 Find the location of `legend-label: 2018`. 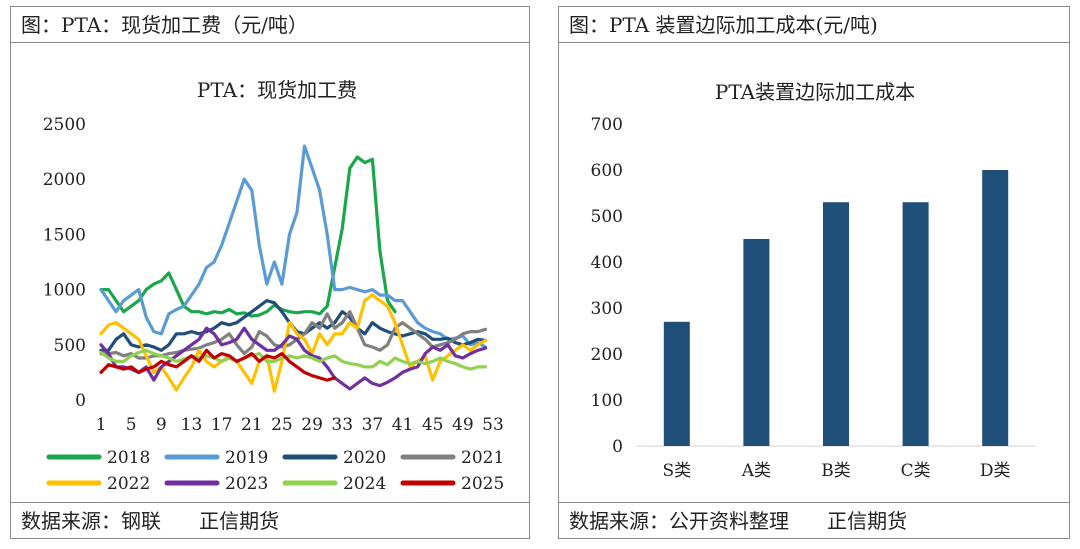

legend-label: 2018 is located at coordinates (128, 458).